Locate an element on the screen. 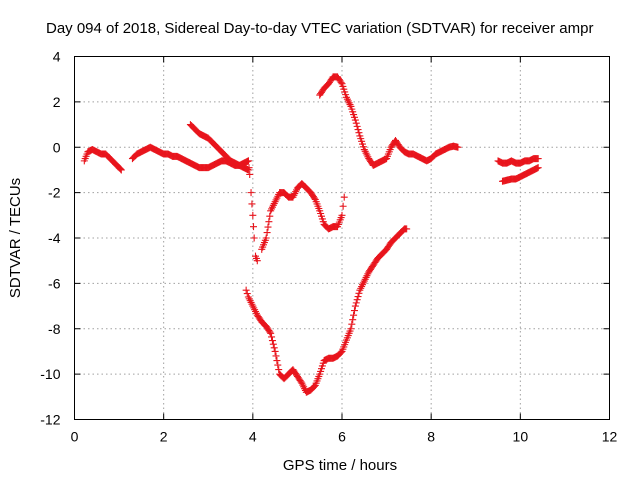  x-tick-label: 4 is located at coordinates (253, 437).